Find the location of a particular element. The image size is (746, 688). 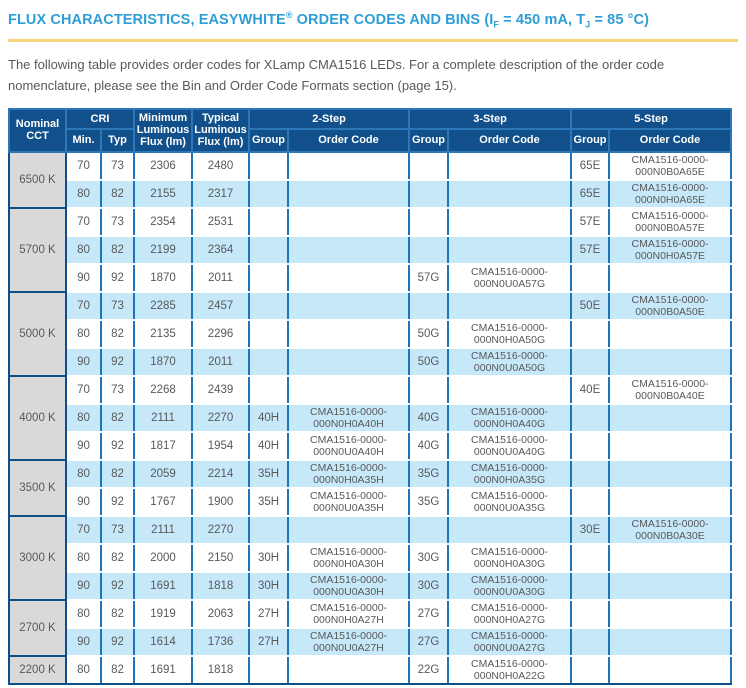

table-row: 90 92 1870 2011 57G CMA1516-0000-000N0U0A57G is located at coordinates (371, 277).